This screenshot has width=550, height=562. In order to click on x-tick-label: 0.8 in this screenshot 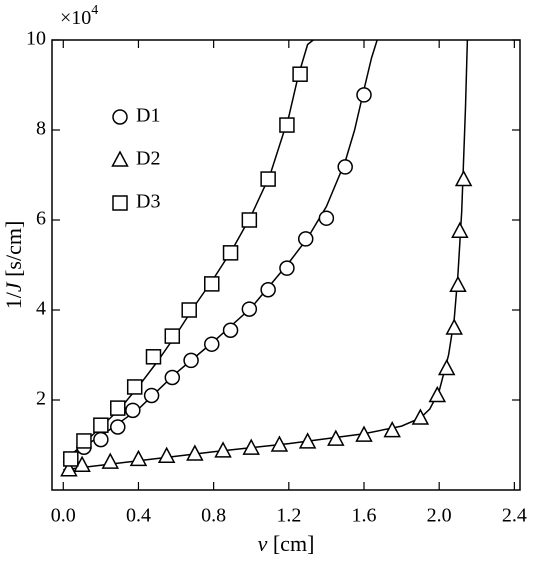, I will do `click(213, 516)`.